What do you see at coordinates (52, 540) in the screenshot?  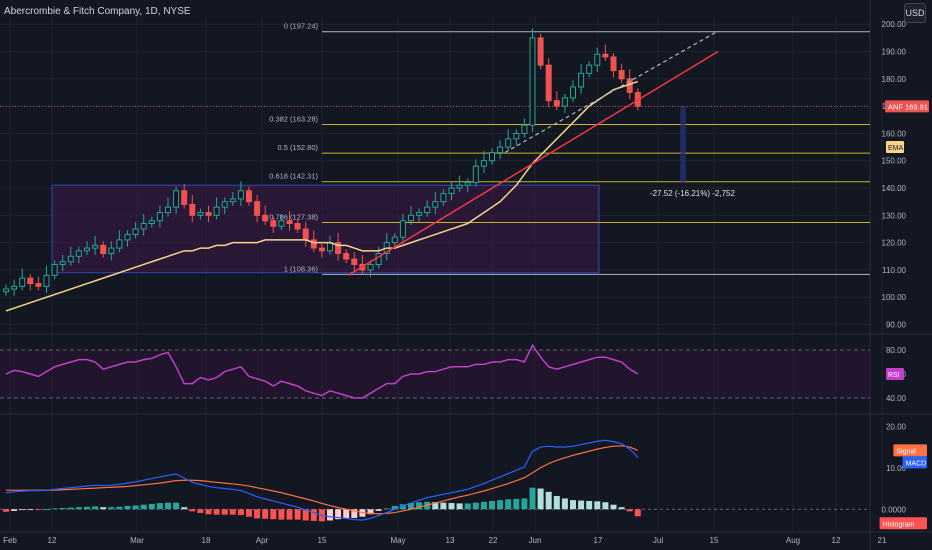 I see `time-tick: 12` at bounding box center [52, 540].